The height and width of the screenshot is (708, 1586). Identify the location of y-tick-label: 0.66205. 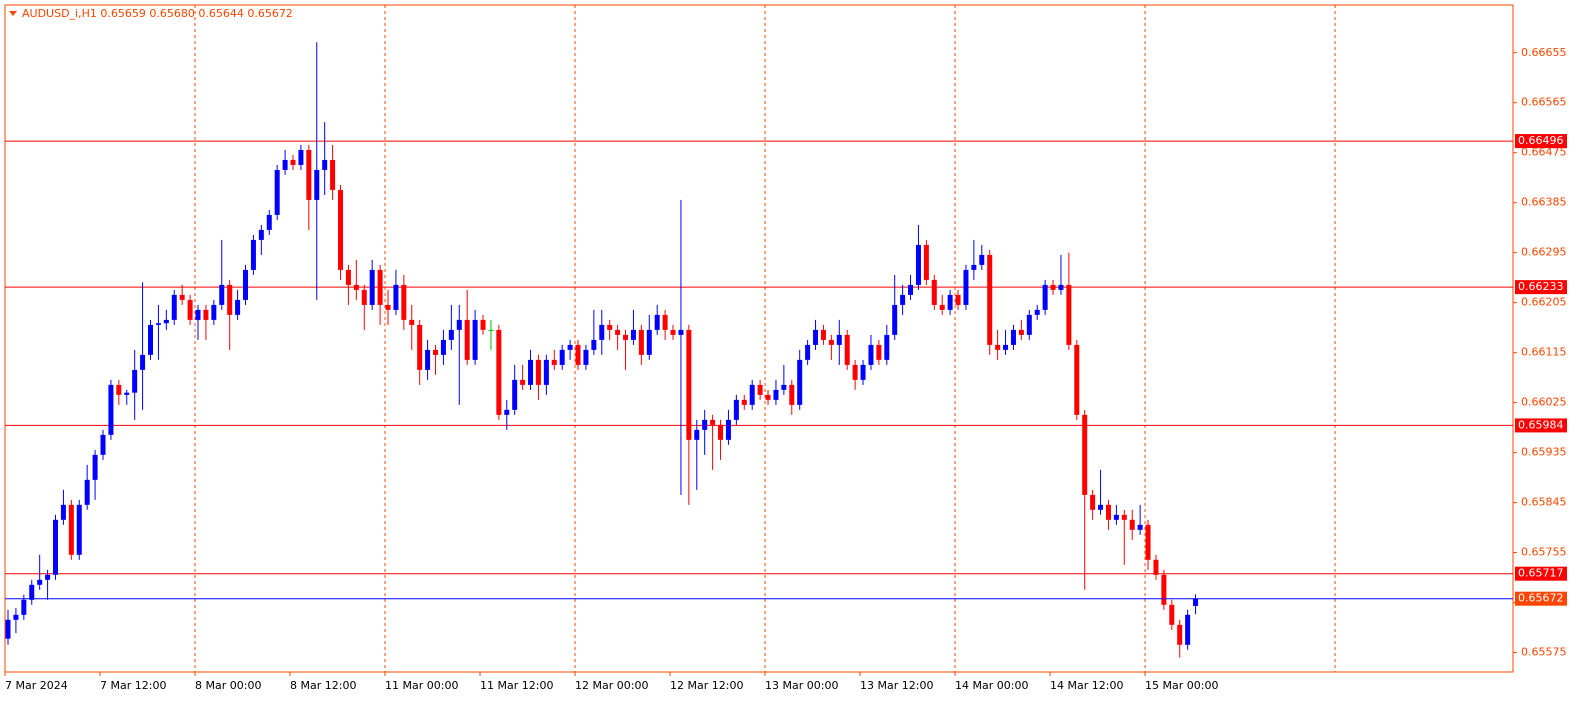
(1544, 302).